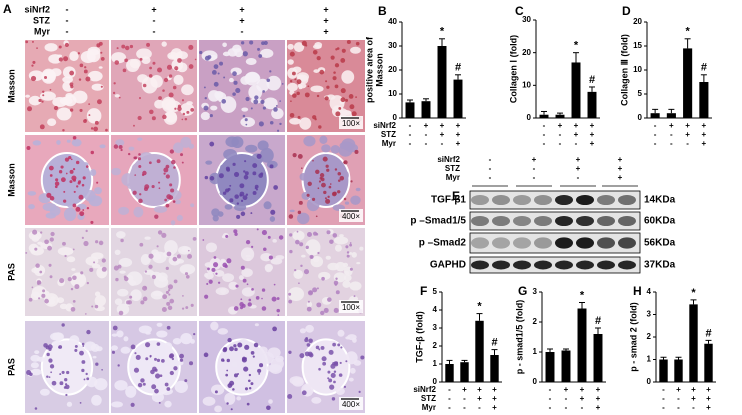 This screenshot has height=415, width=742. Describe the element at coordinates (392, 21) in the screenshot. I see `y-tick-label: 40` at that location.